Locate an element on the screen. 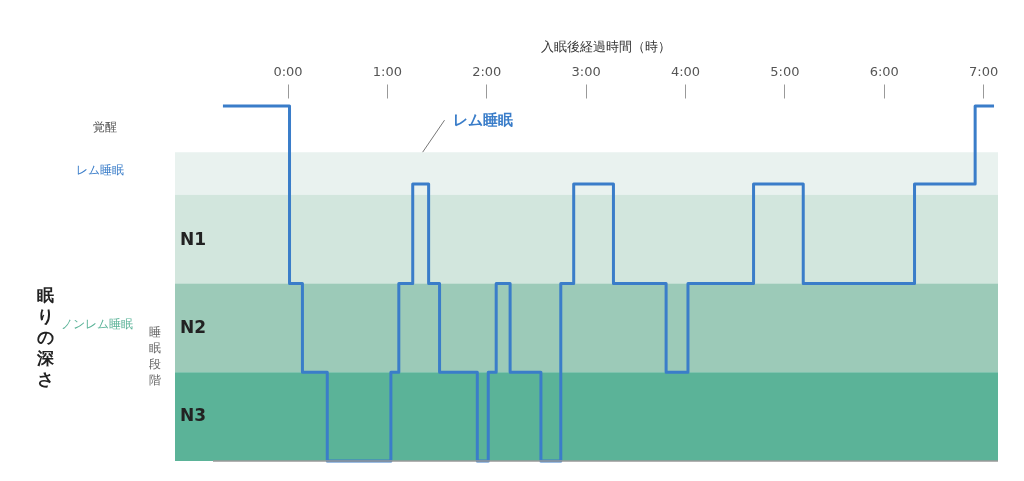 Image resolution: width=1024 pixels, height=481 pixels. x-tick-label: 5:00 is located at coordinates (785, 71).